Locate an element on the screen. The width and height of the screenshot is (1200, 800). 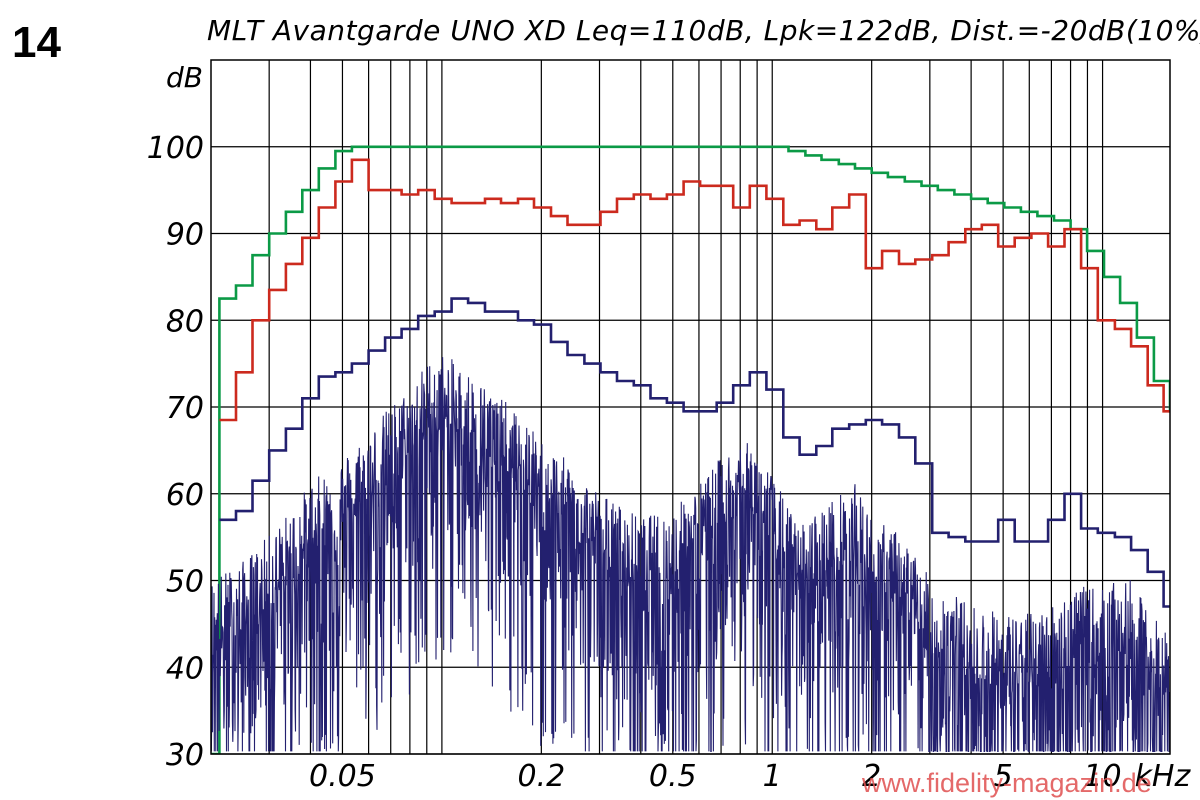
y-tick-label: 70 is located at coordinates (185, 408).